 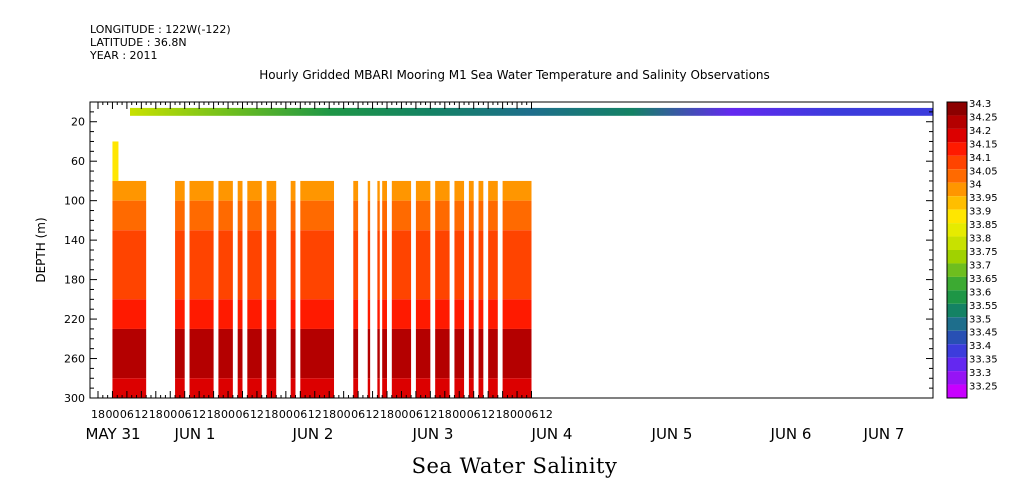 I want to click on colorbar-label: 33.3, so click(x=980, y=373).